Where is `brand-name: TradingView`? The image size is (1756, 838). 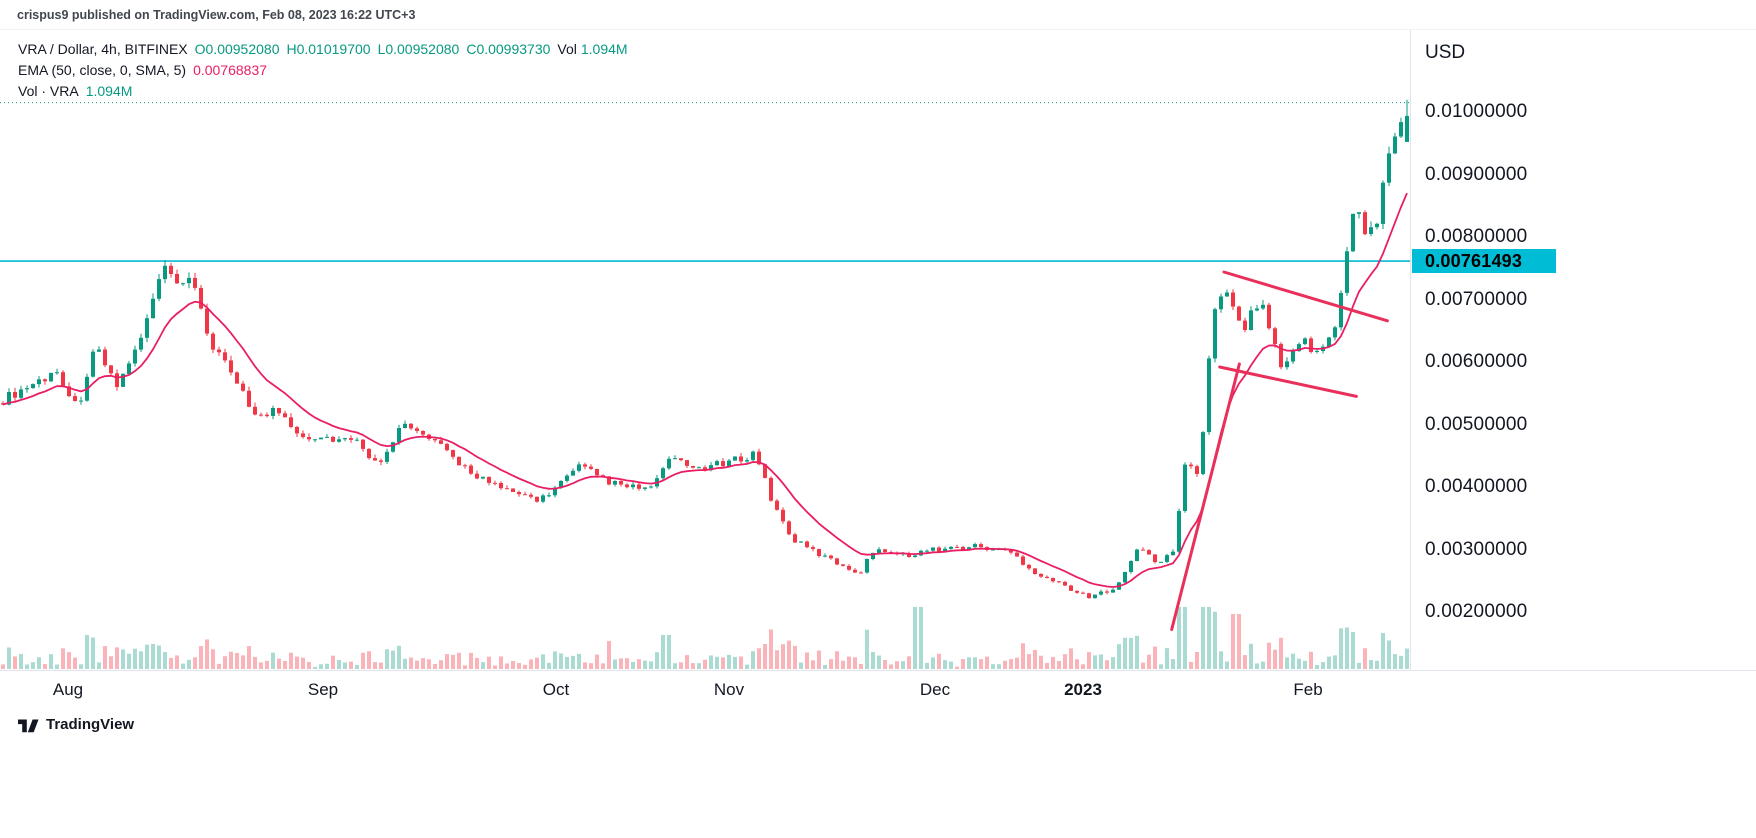
brand-name: TradingView is located at coordinates (90, 724).